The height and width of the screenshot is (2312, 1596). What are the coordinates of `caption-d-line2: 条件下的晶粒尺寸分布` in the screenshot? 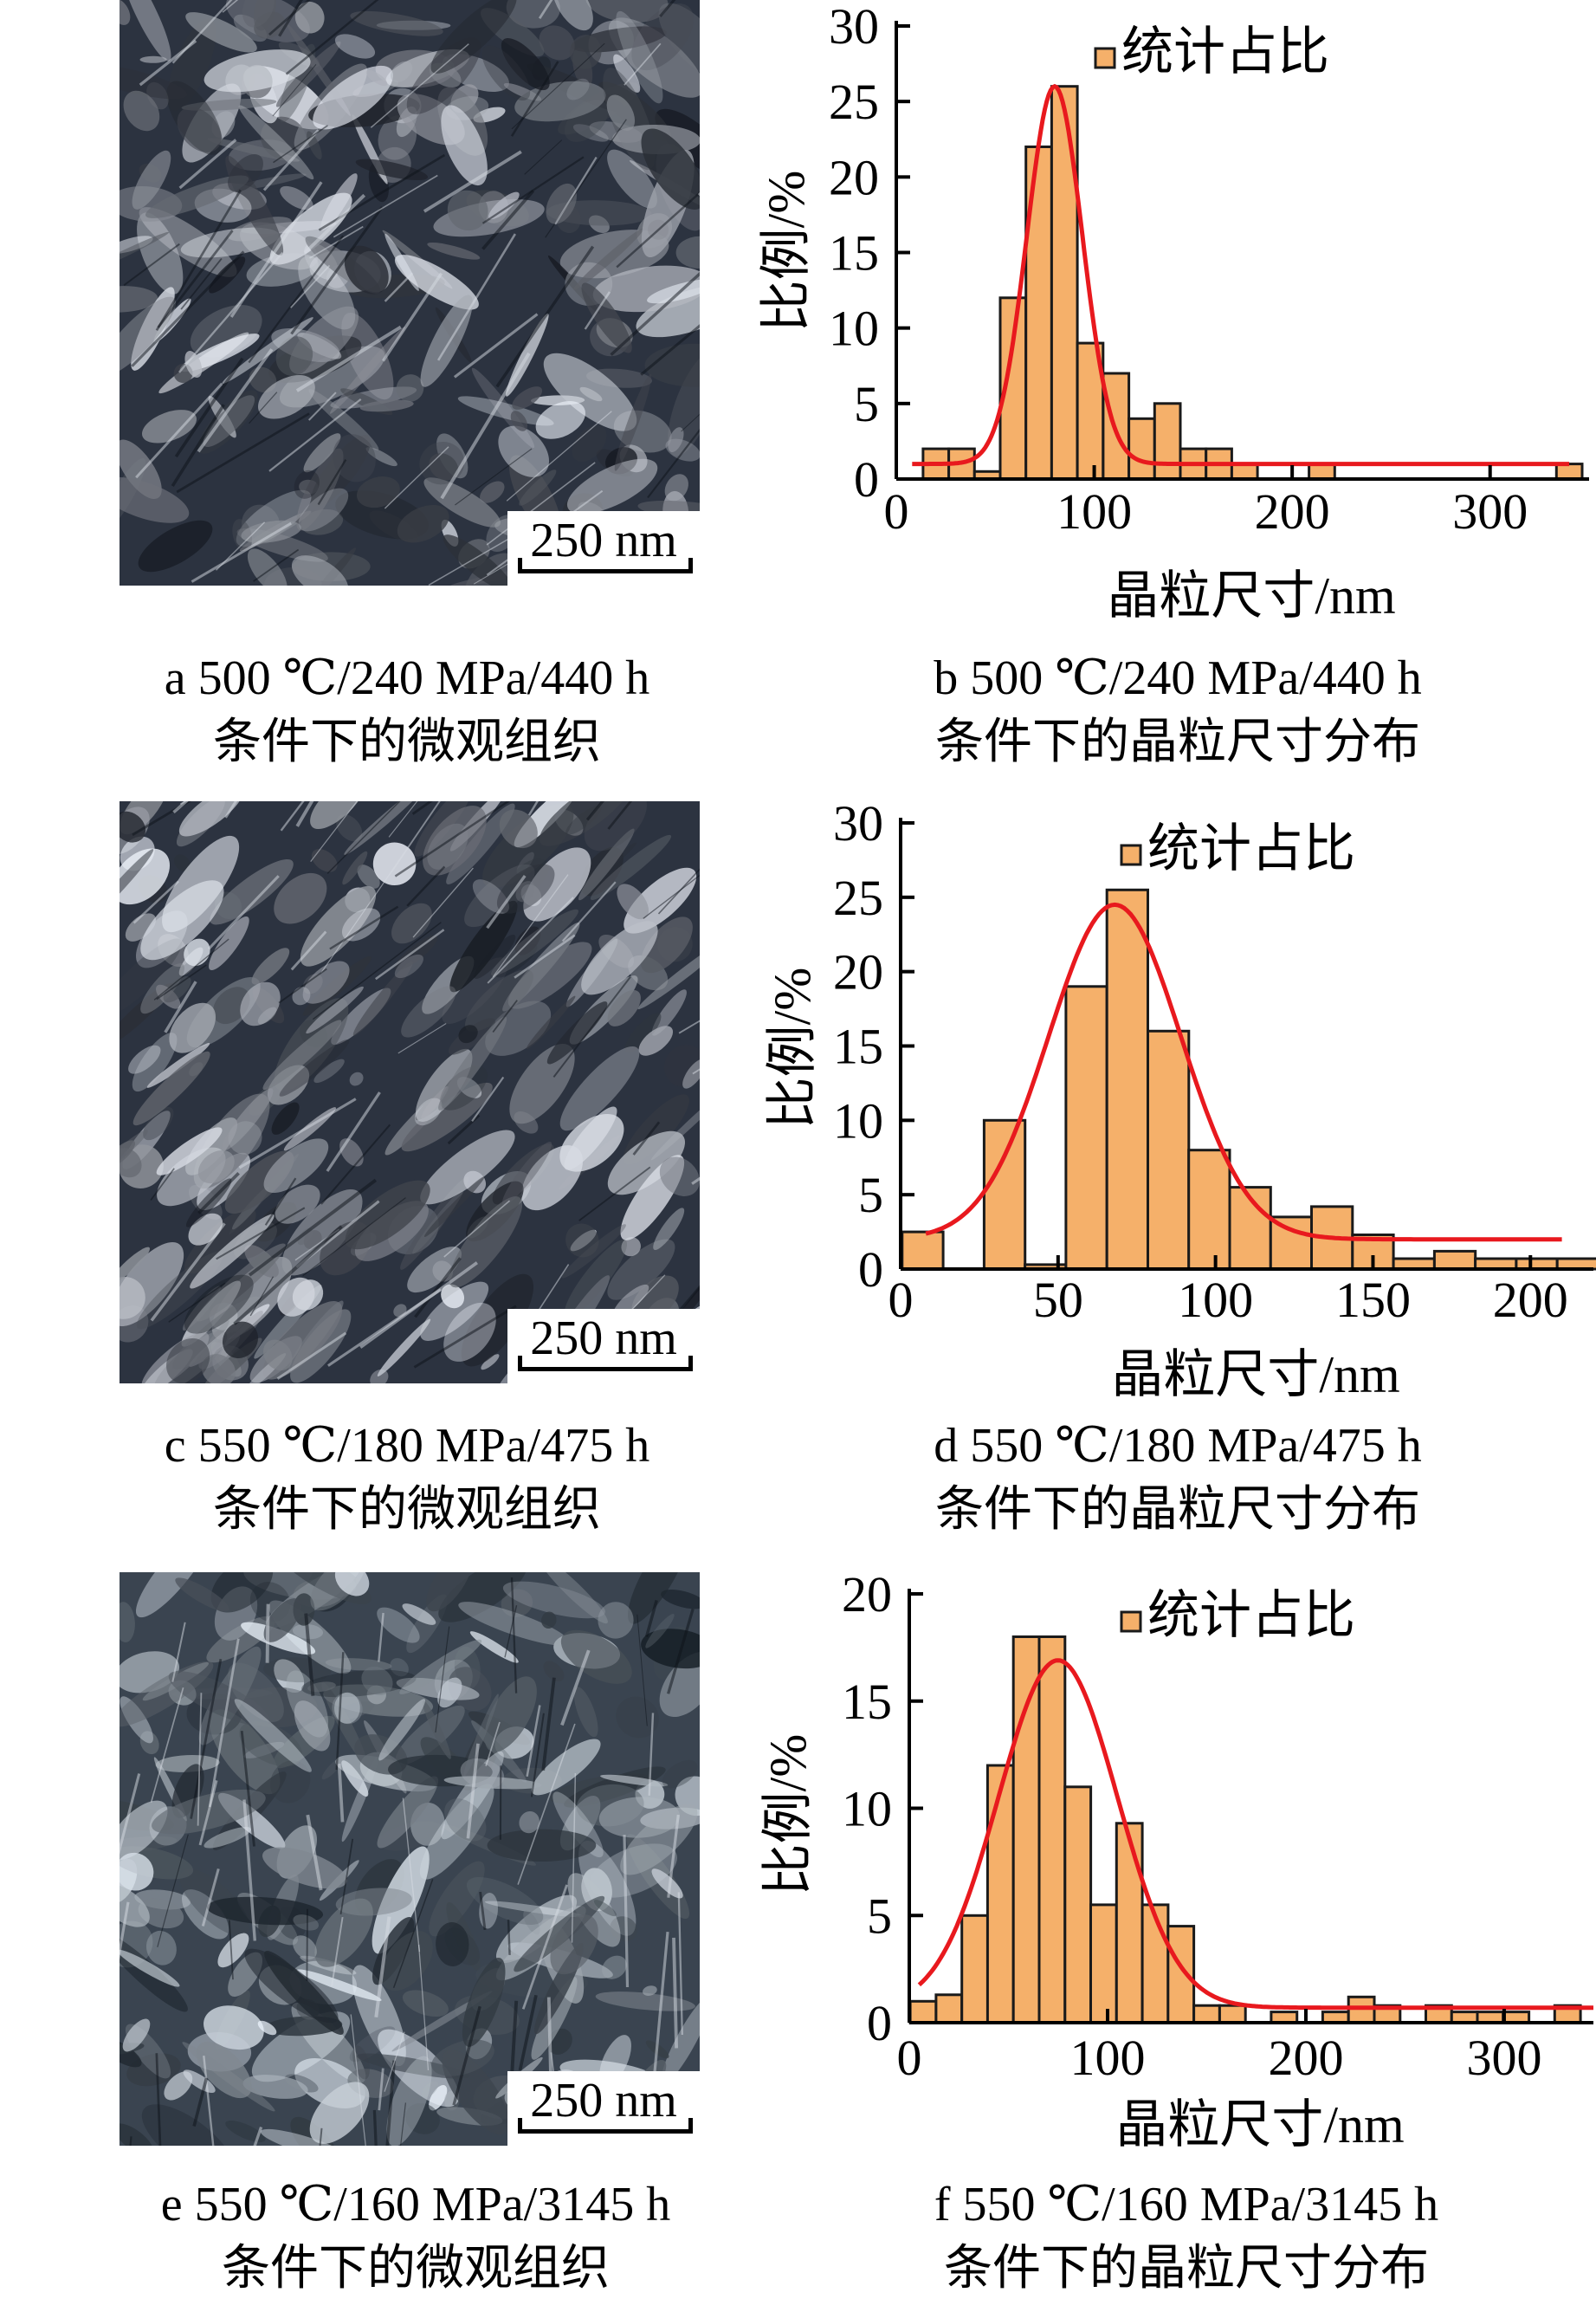 It's located at (1177, 1510).